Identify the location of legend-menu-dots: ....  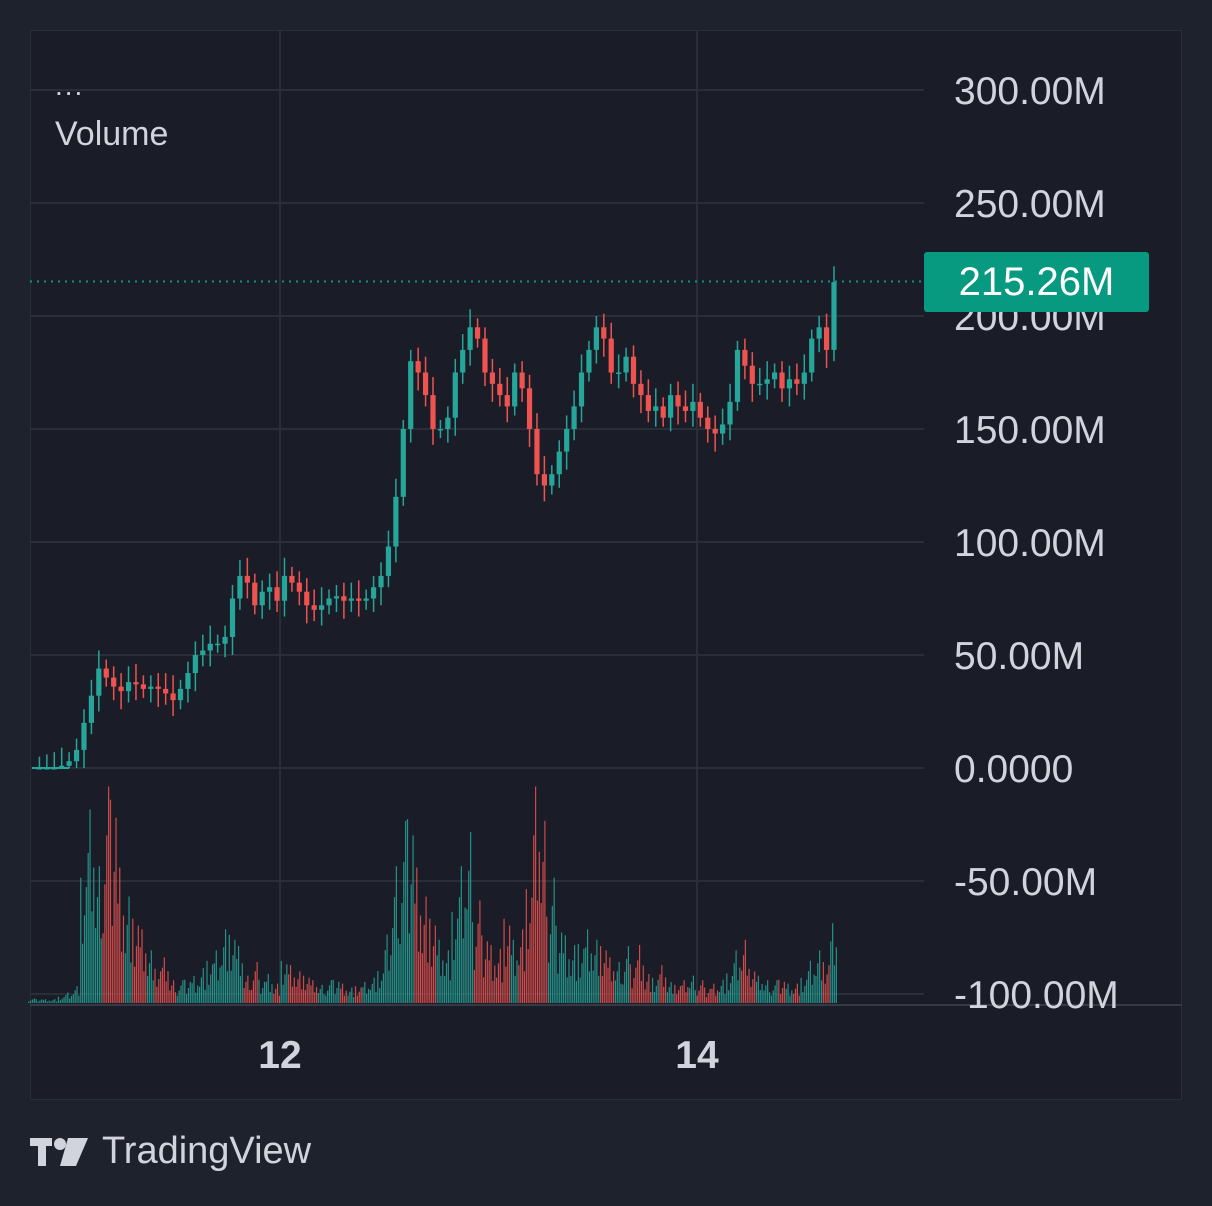
(70, 85).